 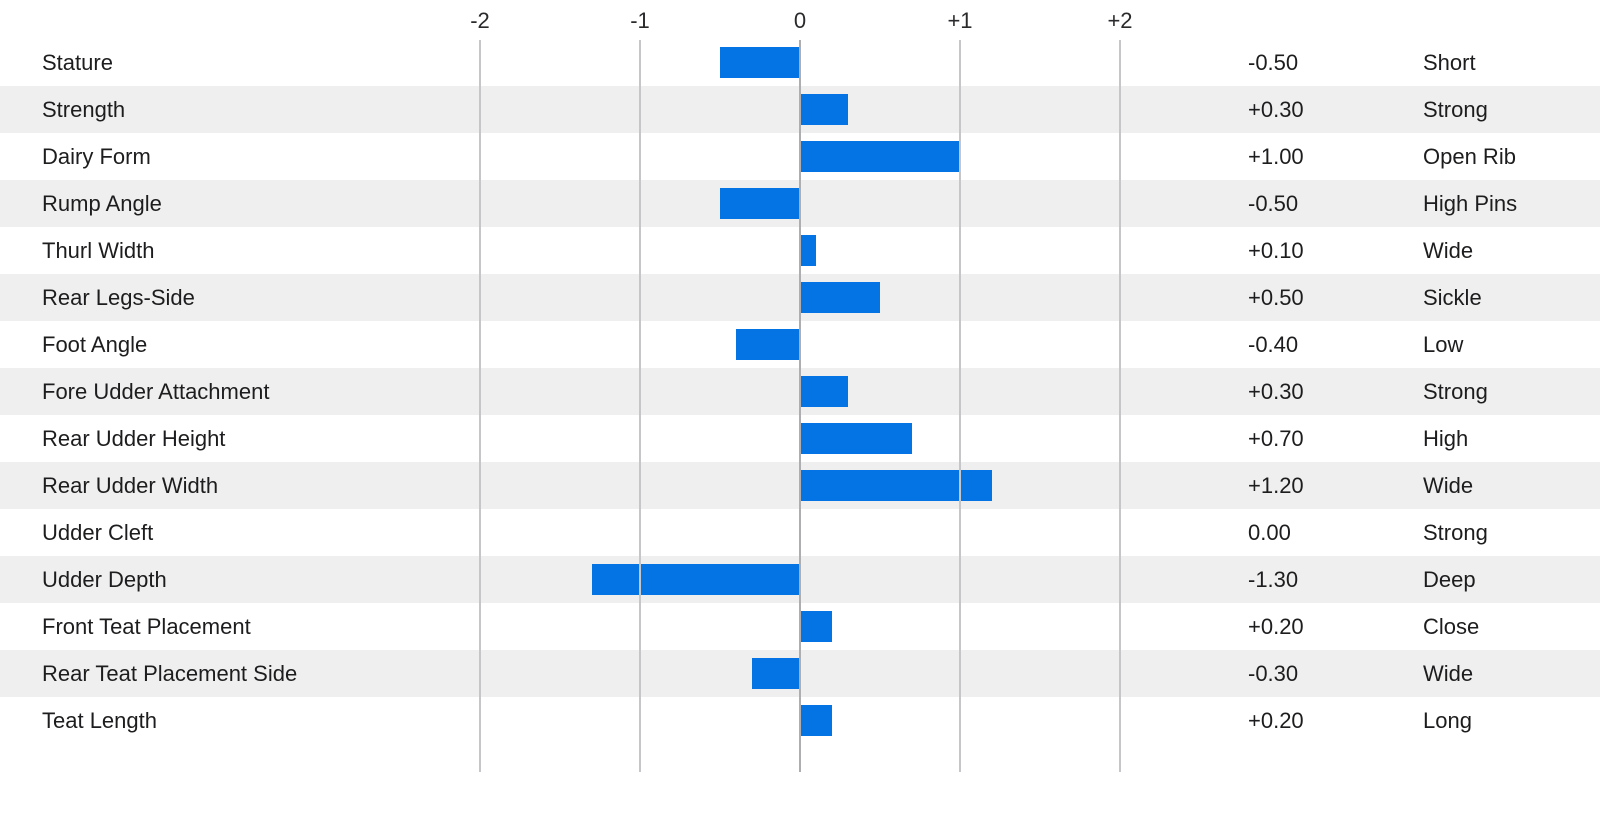 What do you see at coordinates (1276, 485) in the screenshot?
I see `trait-value: +1.20` at bounding box center [1276, 485].